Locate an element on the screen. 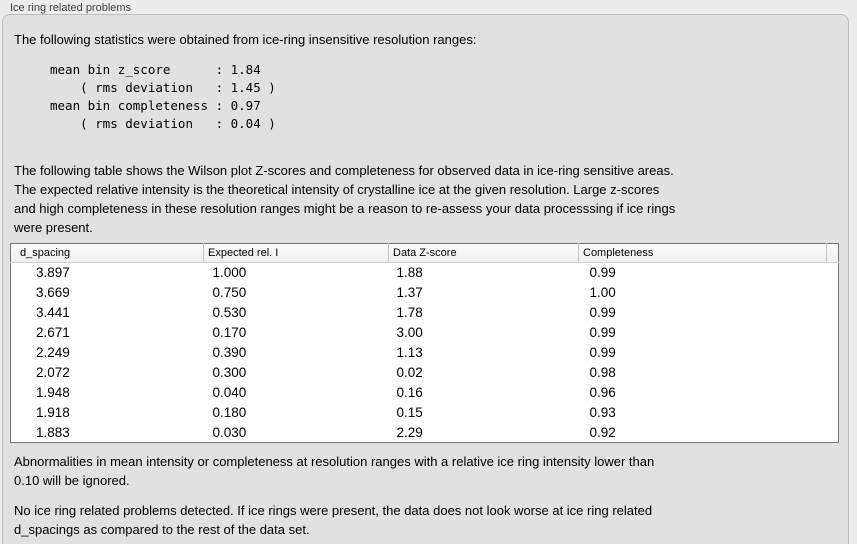  cell-data-z-score: 0.15 is located at coordinates (409, 412).